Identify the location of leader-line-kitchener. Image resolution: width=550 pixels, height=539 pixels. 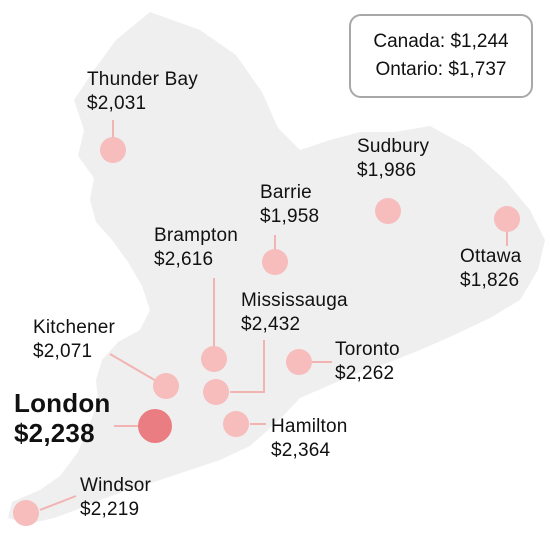
(134, 368).